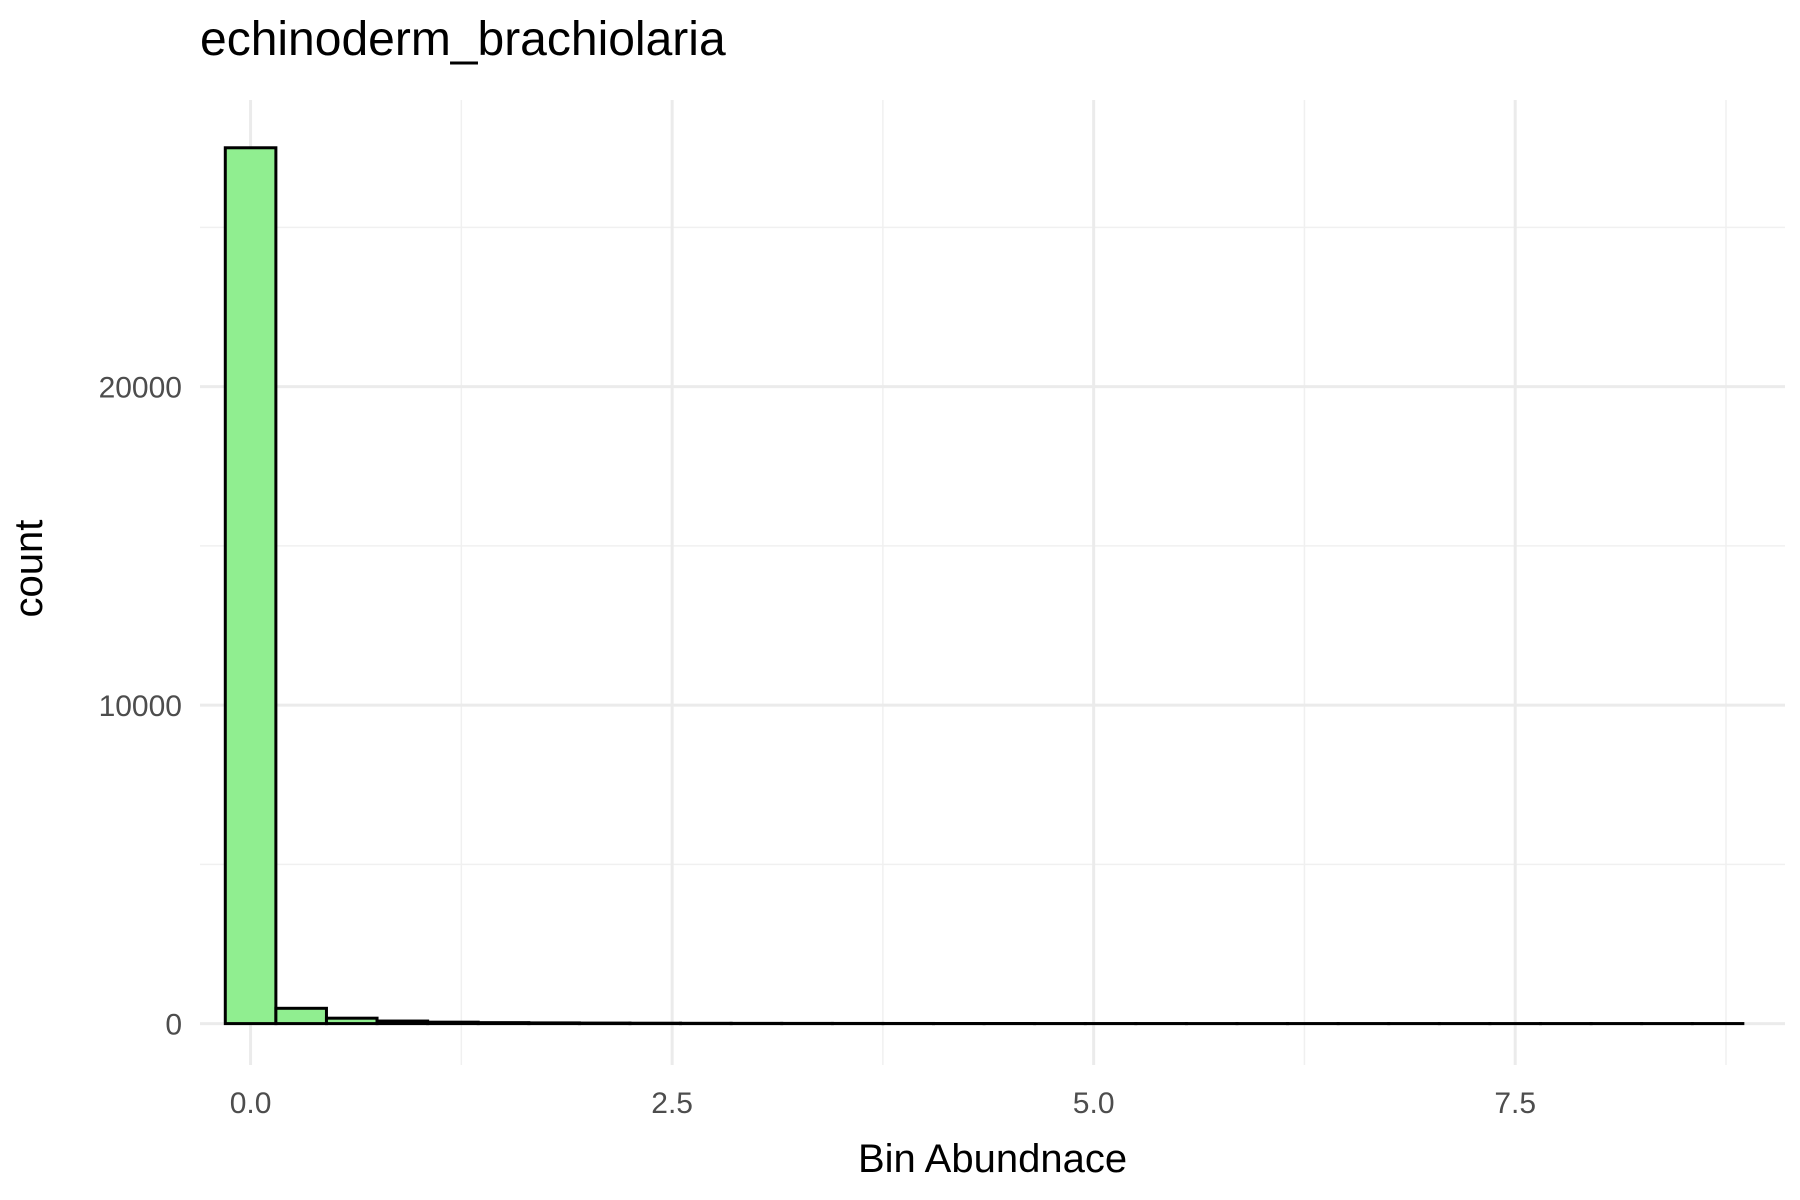 The height and width of the screenshot is (1200, 1800). Describe the element at coordinates (140, 388) in the screenshot. I see `y-tick-label: 20000` at that location.